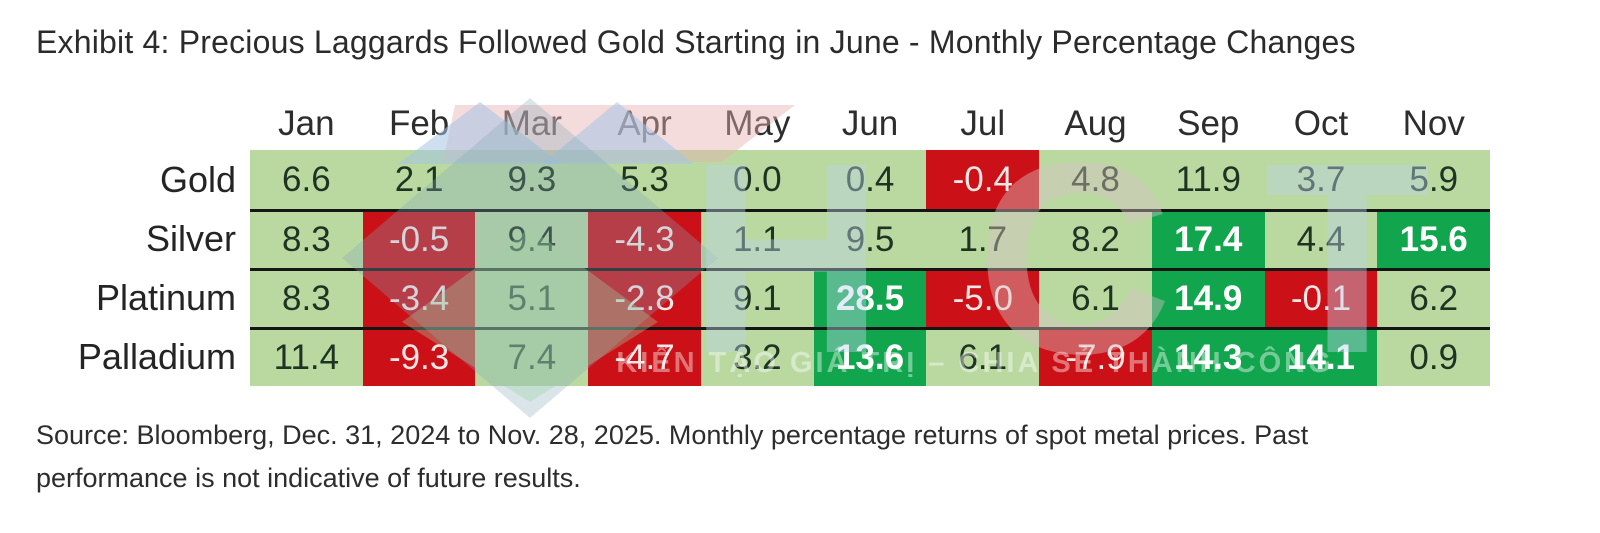  Describe the element at coordinates (870, 356) in the screenshot. I see `table-cell: 13.6` at that location.